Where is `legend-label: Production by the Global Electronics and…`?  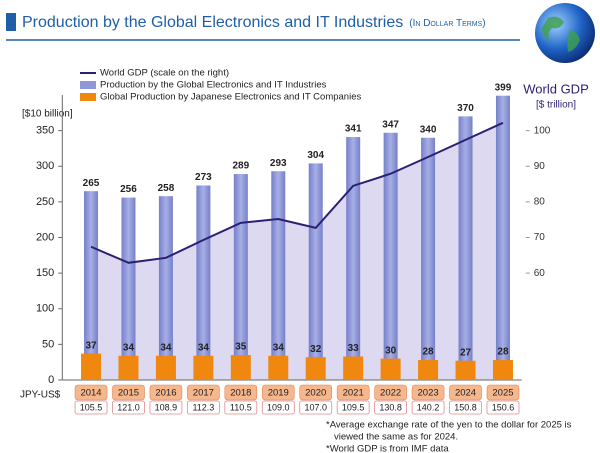 legend-label: Production by the Global Electronics and… is located at coordinates (213, 85).